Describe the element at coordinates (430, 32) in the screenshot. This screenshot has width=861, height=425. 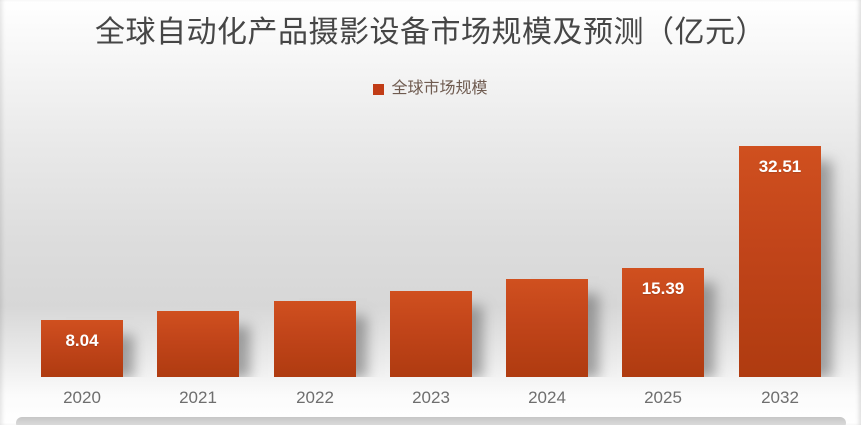
I see `chart-title: 全球自动化产品摄影设备市场规模及预测（亿元）` at that location.